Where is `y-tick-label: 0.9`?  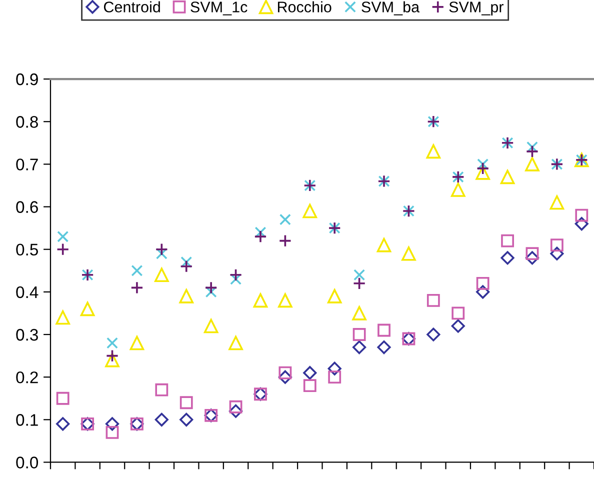
y-tick-label: 0.9 is located at coordinates (27, 79).